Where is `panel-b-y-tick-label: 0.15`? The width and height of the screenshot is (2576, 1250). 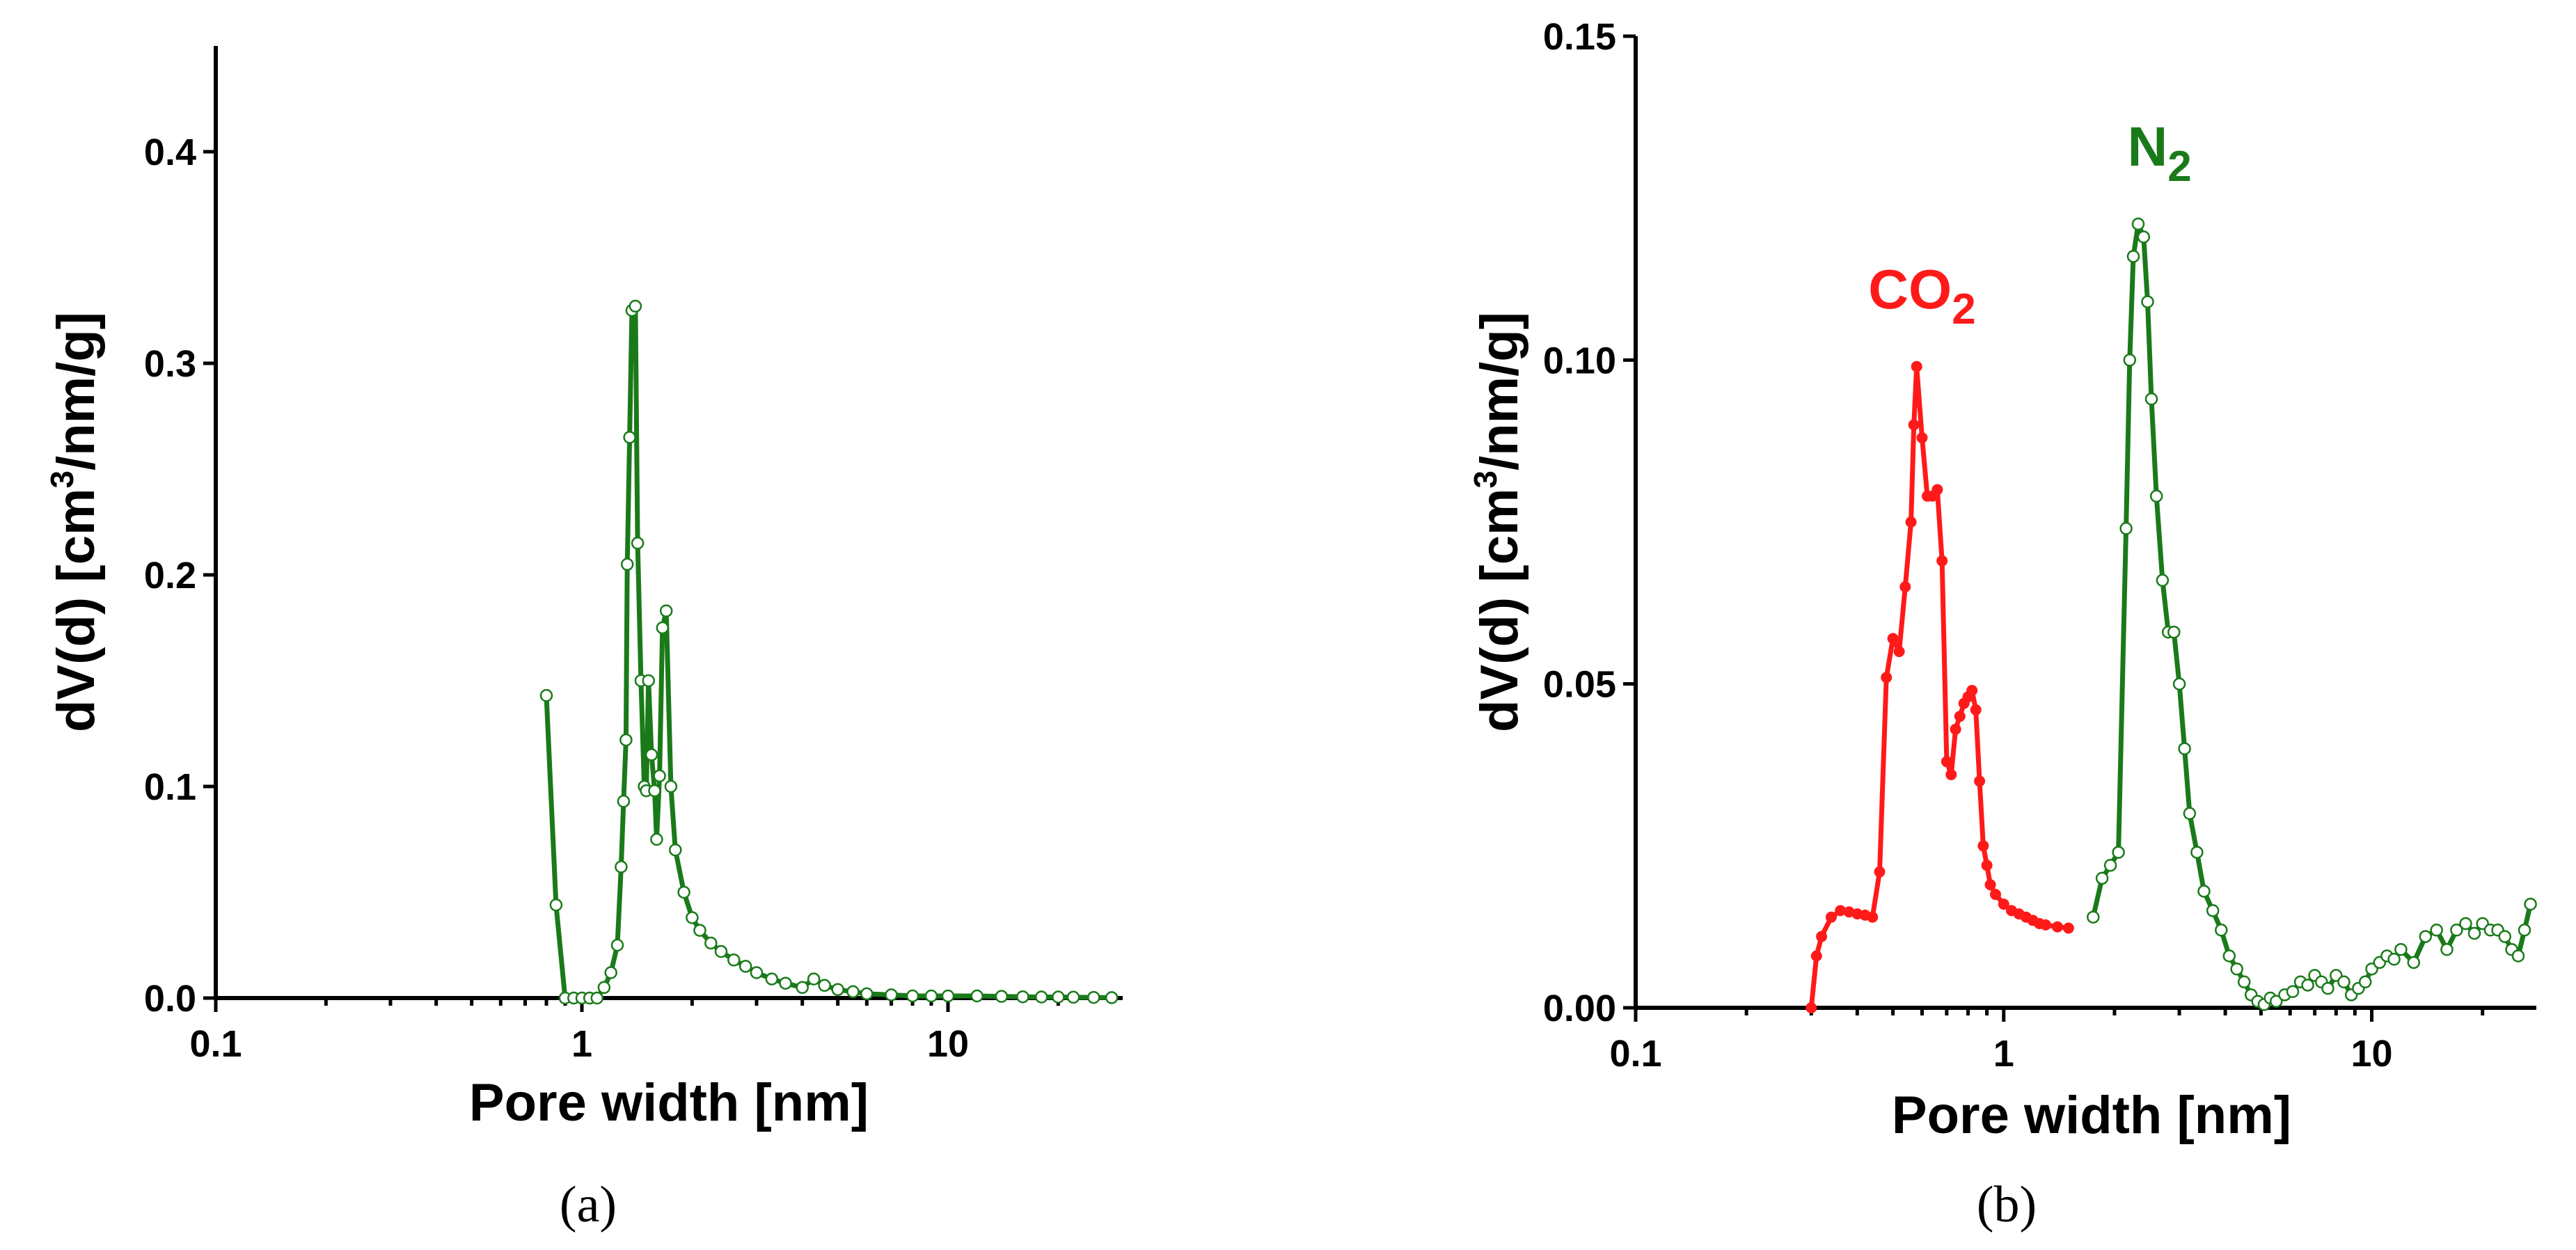 panel-b-y-tick-label: 0.15 is located at coordinates (1579, 37).